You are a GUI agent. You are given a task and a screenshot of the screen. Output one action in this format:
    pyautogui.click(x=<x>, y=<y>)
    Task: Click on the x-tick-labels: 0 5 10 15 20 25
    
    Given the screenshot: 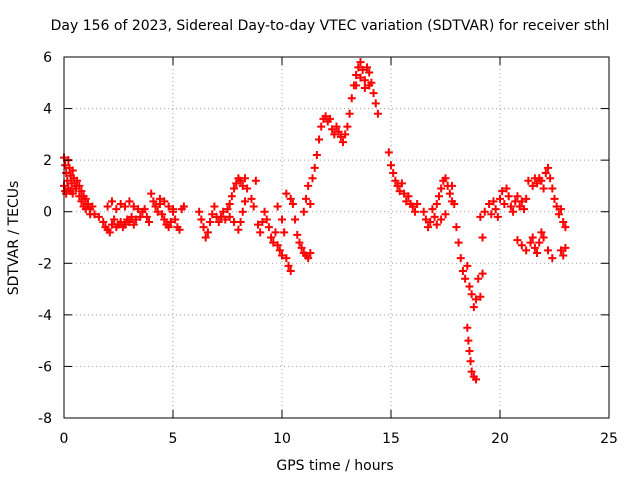 What is the action you would take?
    pyautogui.click(x=339, y=439)
    